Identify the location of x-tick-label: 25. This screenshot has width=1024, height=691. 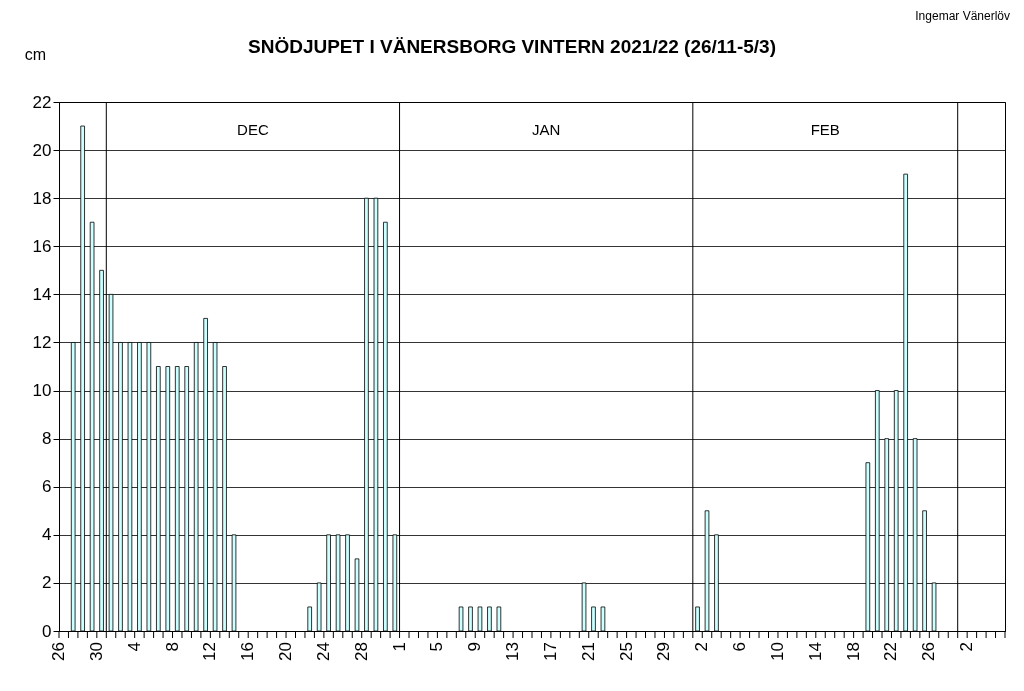
(626, 651).